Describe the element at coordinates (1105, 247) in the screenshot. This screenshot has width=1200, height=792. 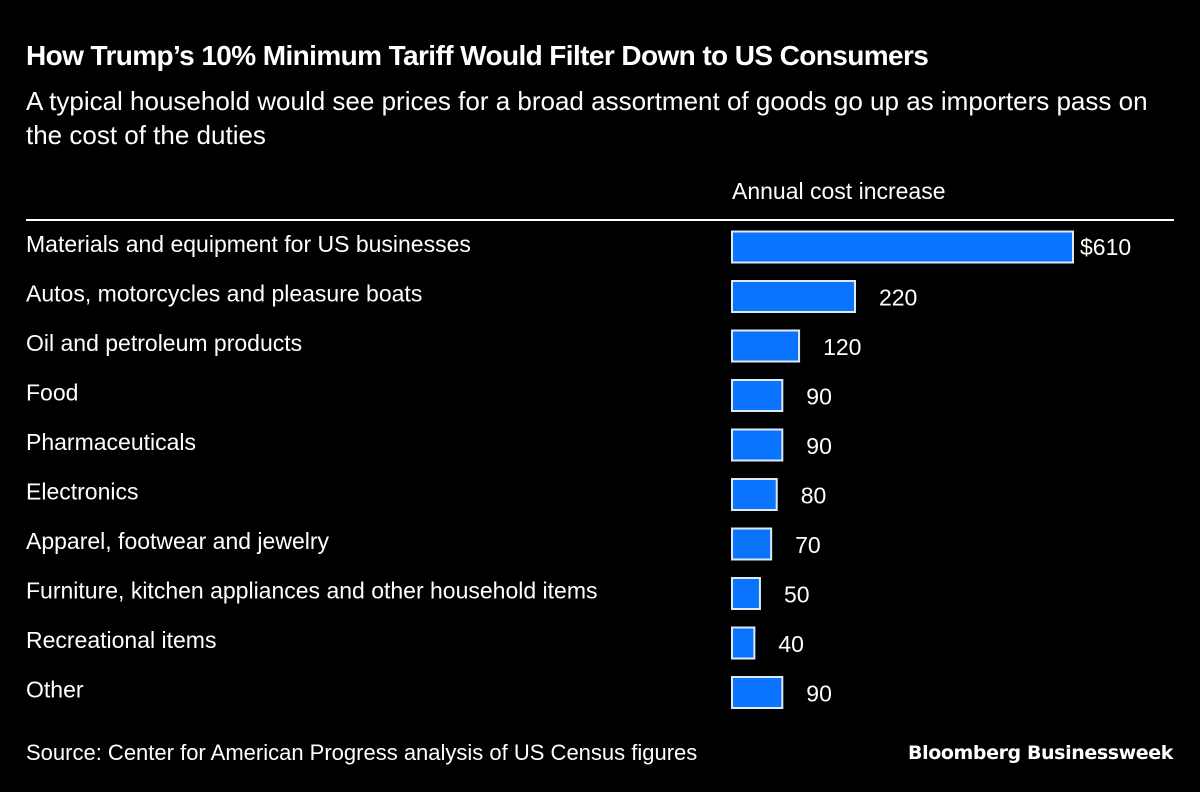
I see `value-label: $610` at that location.